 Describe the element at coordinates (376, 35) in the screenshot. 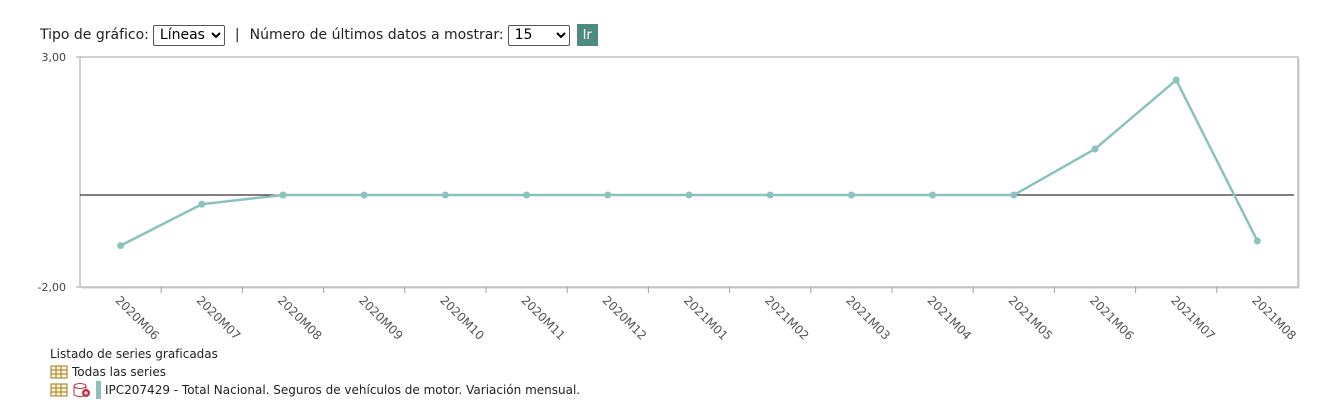

I see `count-label: Número de últimos datos a mostrar:` at that location.